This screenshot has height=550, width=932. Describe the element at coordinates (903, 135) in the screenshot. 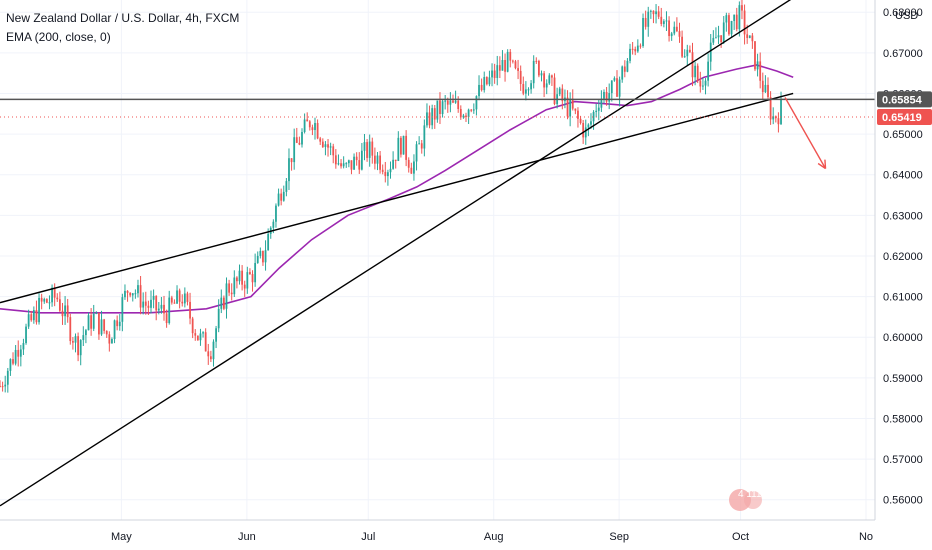

I see `price-tick-label: 0.65000` at that location.